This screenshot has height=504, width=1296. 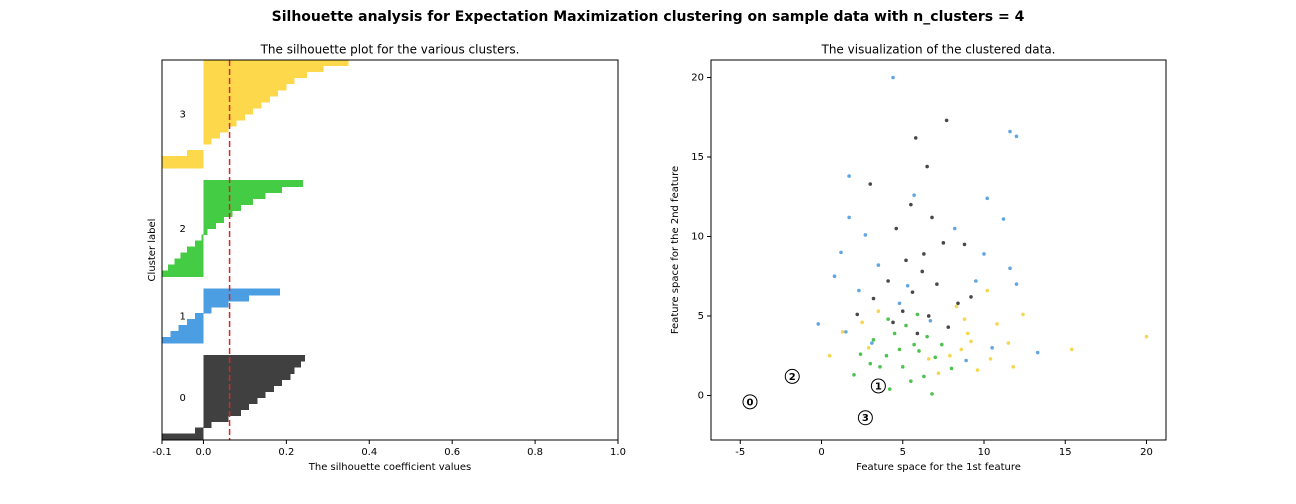 I want to click on x-axis-label: Feature space for the 1st feature, so click(x=938, y=467).